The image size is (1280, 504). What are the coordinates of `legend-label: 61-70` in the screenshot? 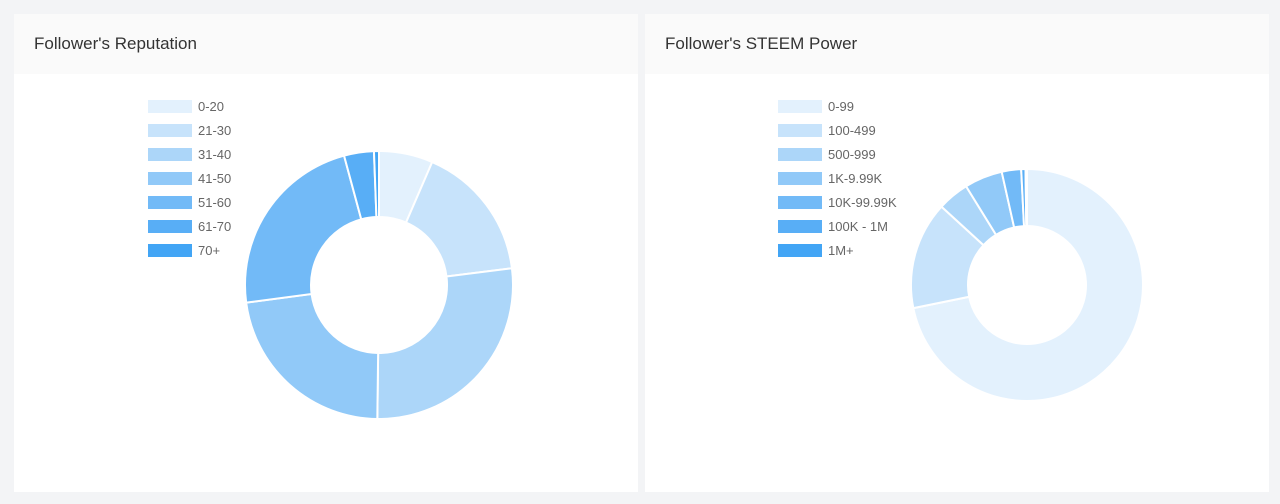 It's located at (214, 226).